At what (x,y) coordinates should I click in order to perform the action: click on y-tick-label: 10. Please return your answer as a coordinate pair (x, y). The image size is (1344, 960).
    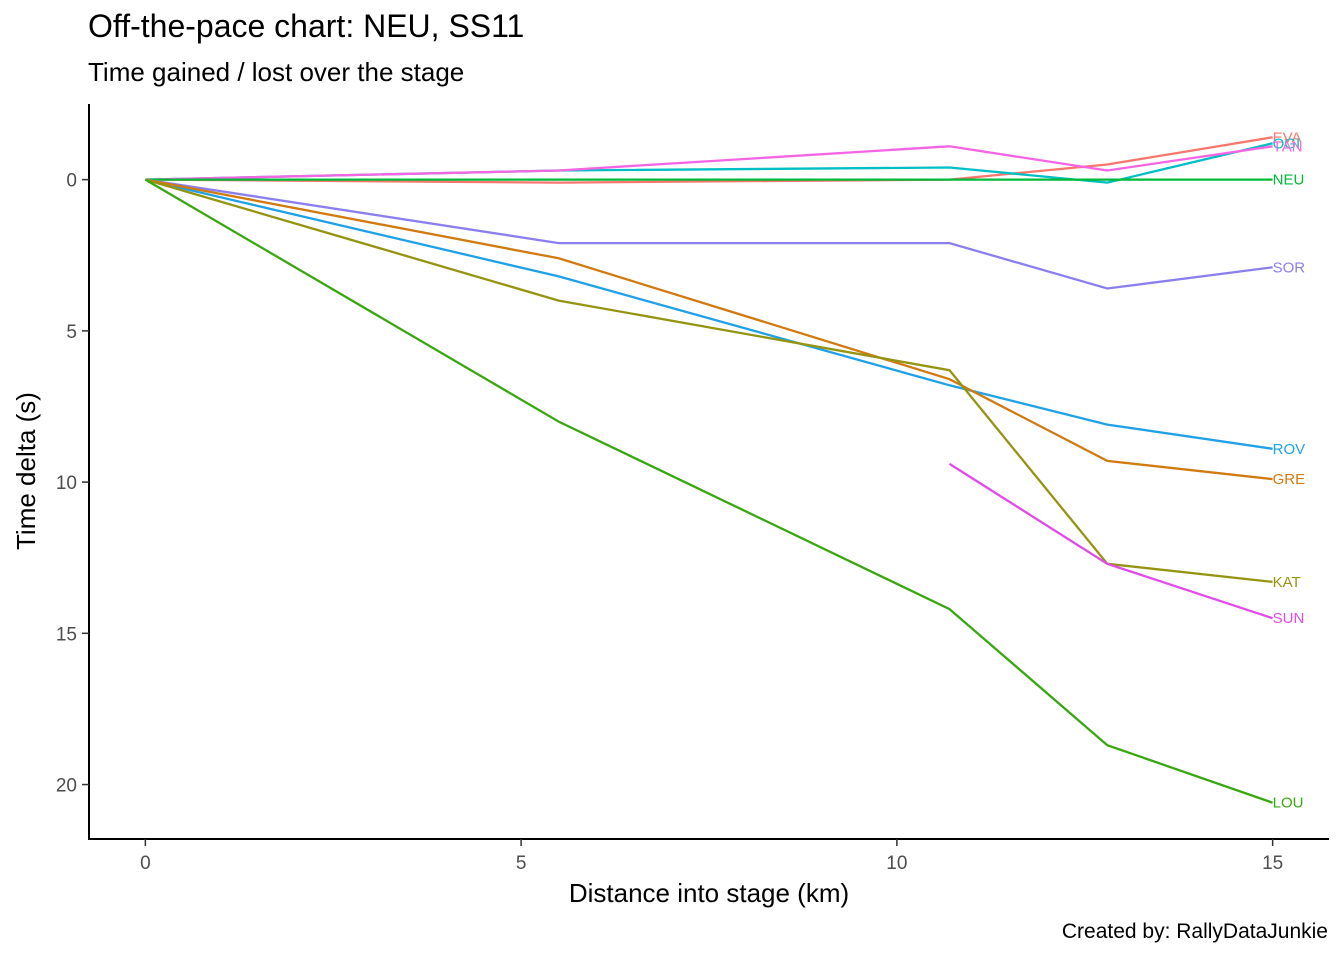
    Looking at the image, I should click on (66, 483).